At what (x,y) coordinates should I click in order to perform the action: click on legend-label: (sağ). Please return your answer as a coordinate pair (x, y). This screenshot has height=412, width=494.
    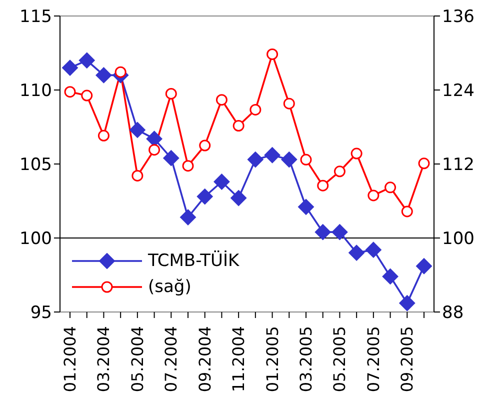
    Looking at the image, I should click on (170, 287).